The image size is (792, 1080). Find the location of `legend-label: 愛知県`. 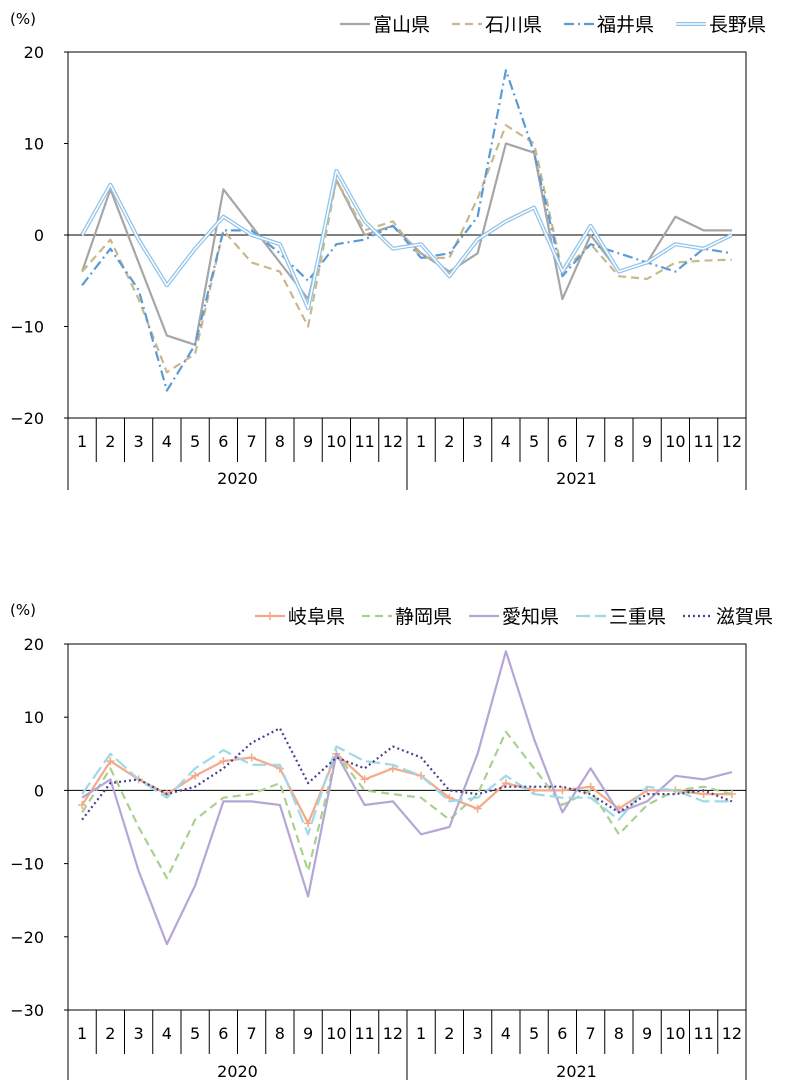

legend-label: 愛知県 is located at coordinates (530, 617).